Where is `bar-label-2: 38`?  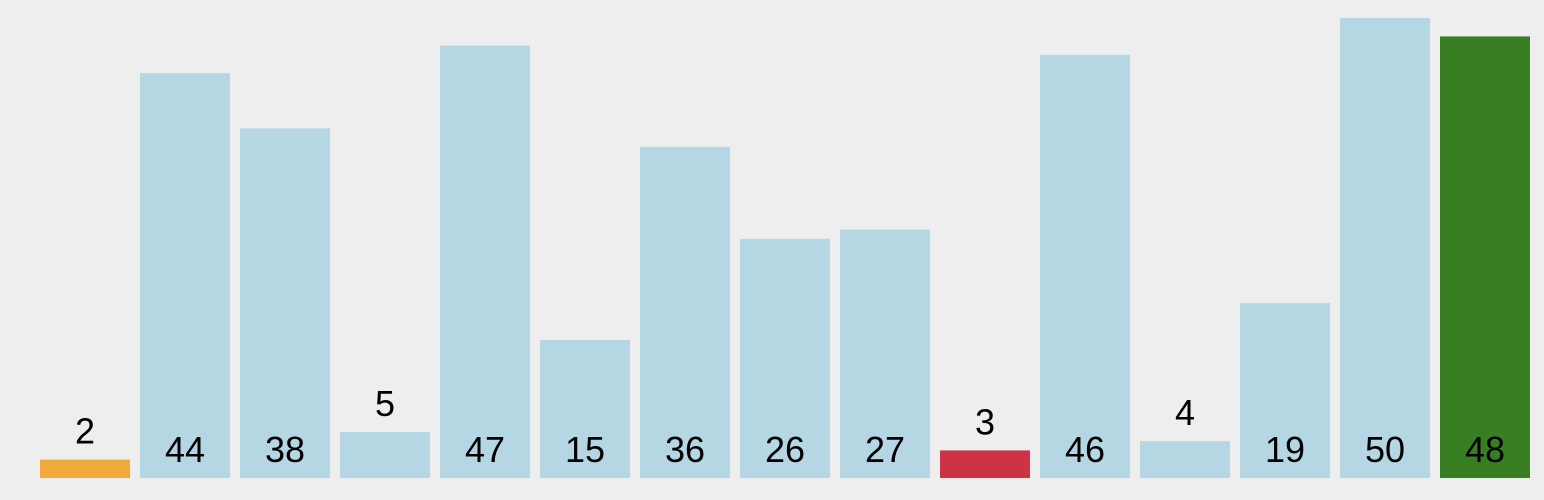
bar-label-2: 38 is located at coordinates (285, 449).